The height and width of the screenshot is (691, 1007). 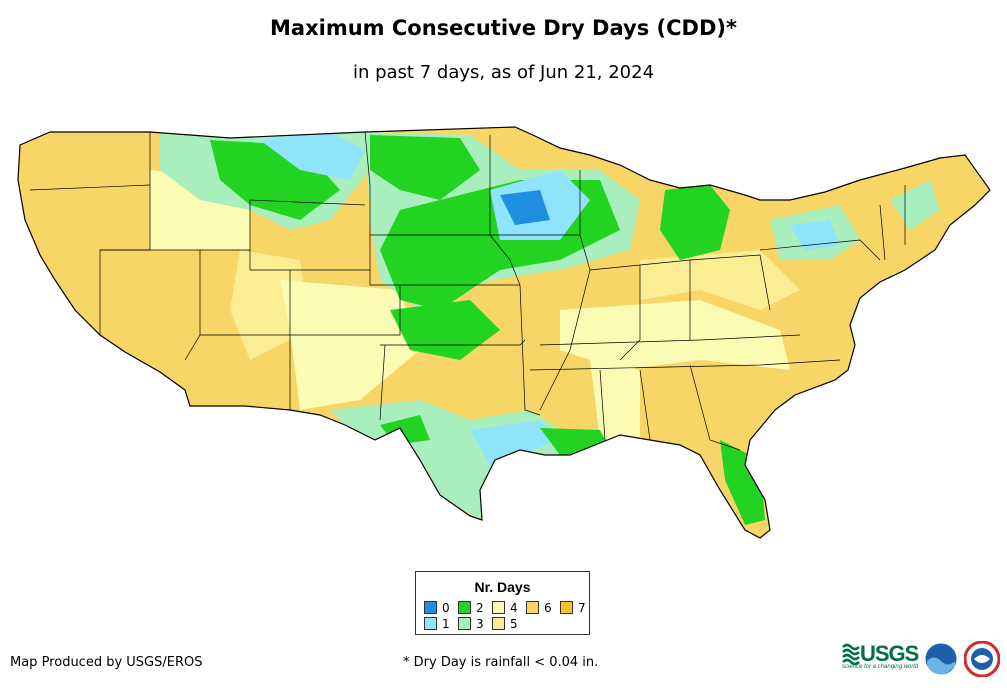 I want to click on legend-label-7: 7, so click(x=582, y=608).